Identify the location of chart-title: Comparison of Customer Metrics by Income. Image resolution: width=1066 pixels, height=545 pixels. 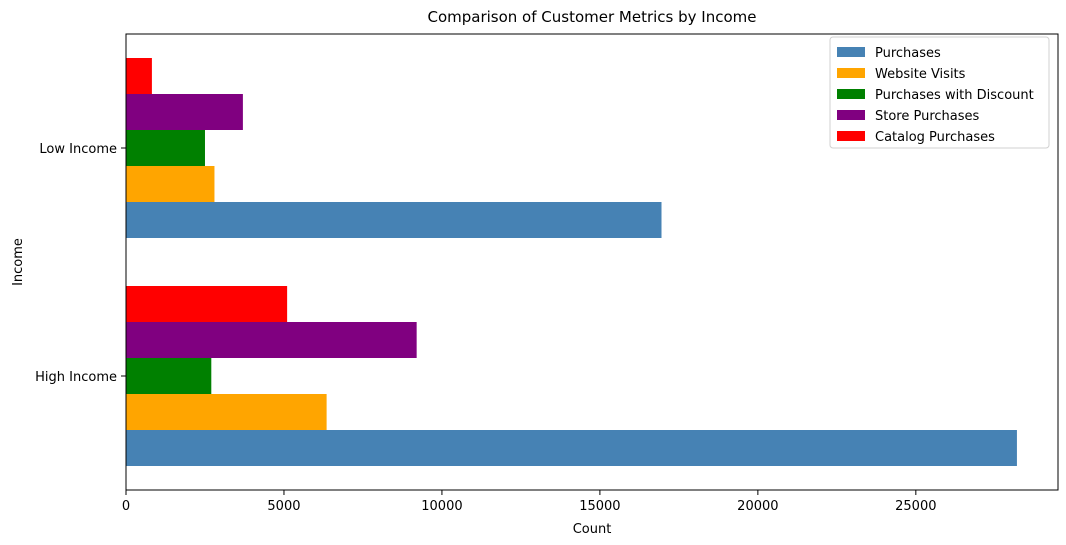
(591, 17).